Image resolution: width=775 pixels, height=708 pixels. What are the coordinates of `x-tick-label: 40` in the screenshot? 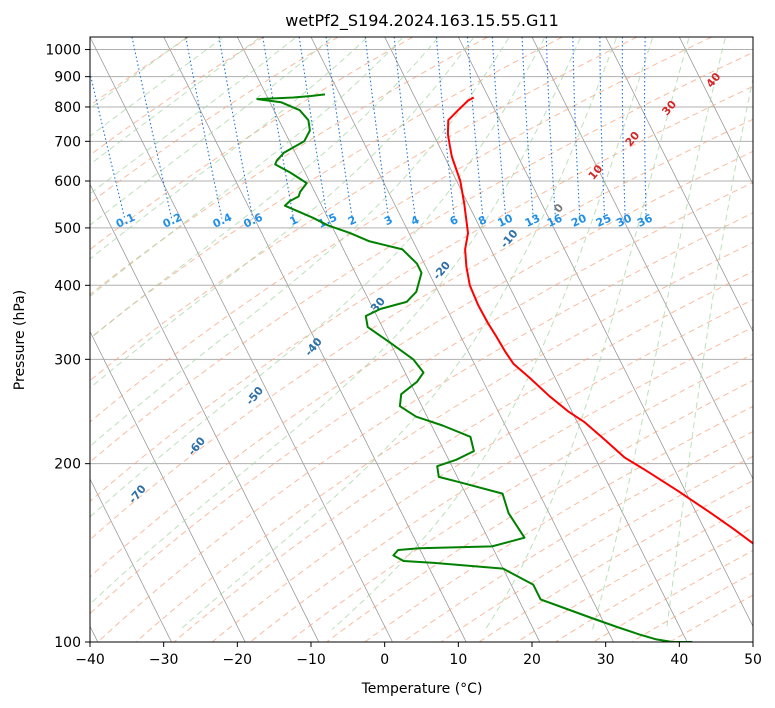 It's located at (679, 660).